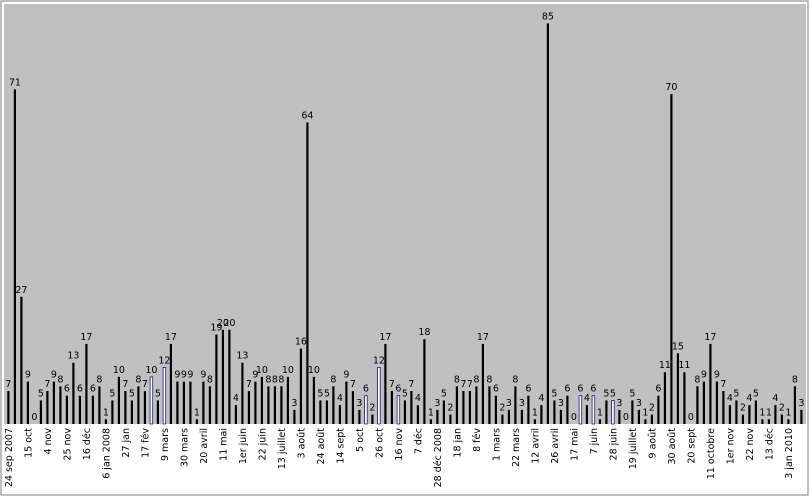 Image resolution: width=810 pixels, height=498 pixels. Describe the element at coordinates (321, 446) in the screenshot. I see `x-tick-label: 24 août` at that location.